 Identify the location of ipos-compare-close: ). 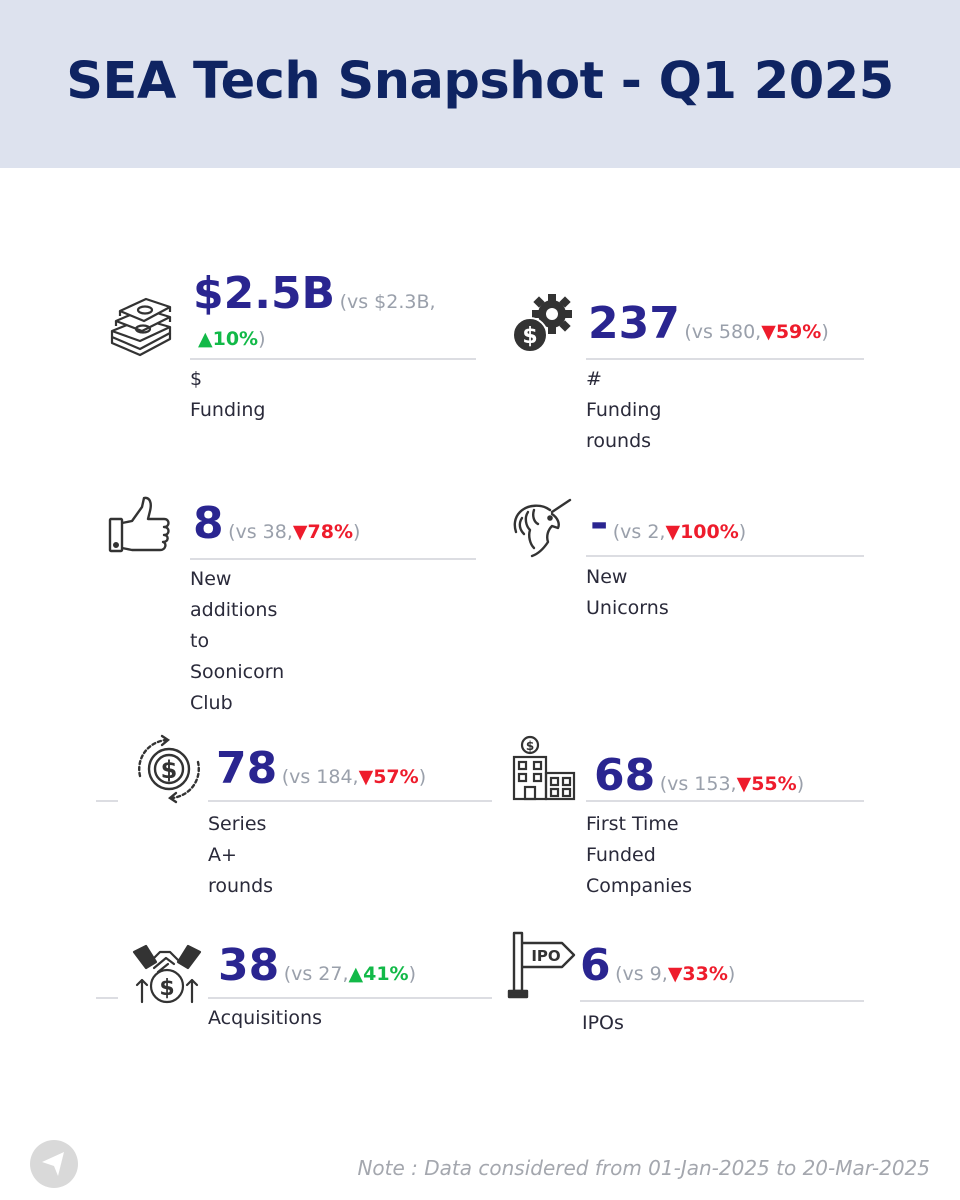
(731, 974).